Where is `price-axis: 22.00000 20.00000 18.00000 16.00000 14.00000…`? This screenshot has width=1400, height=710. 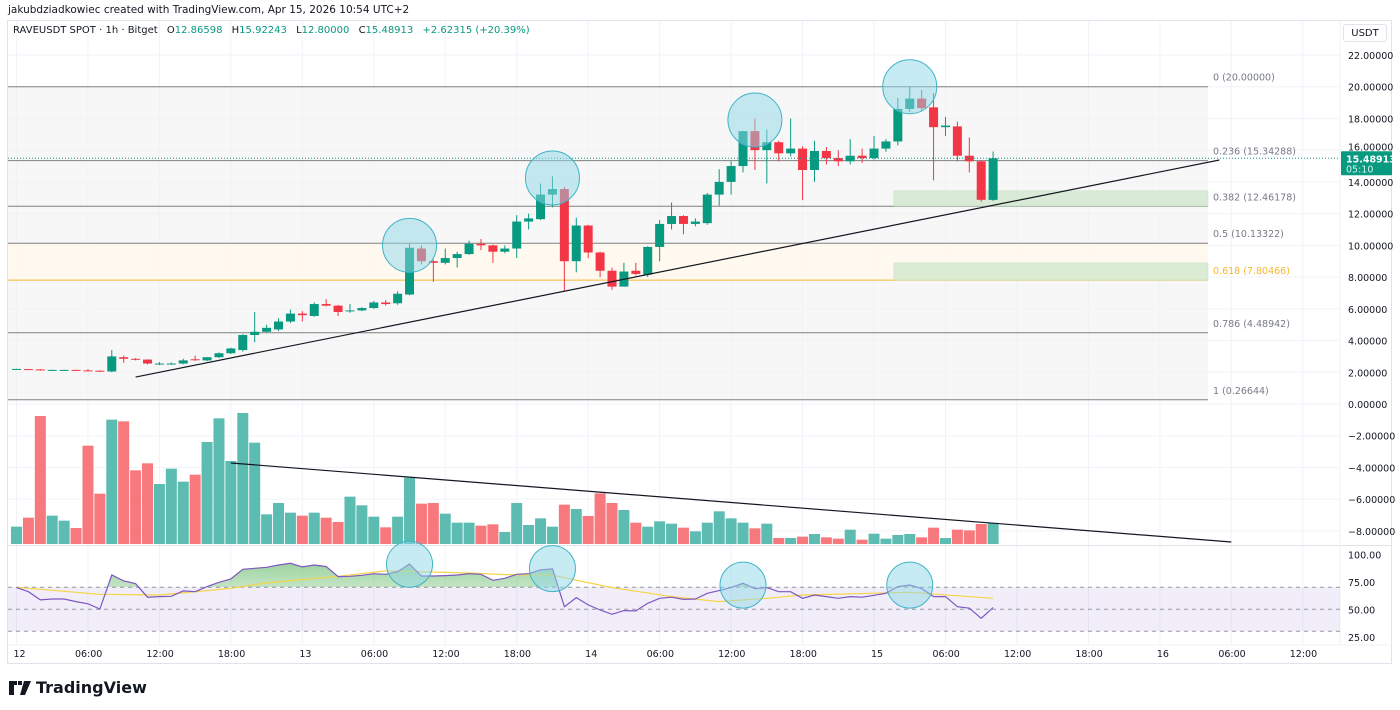
price-axis: 22.00000 20.00000 18.00000 16.00000 14.00000… is located at coordinates (1368, 347).